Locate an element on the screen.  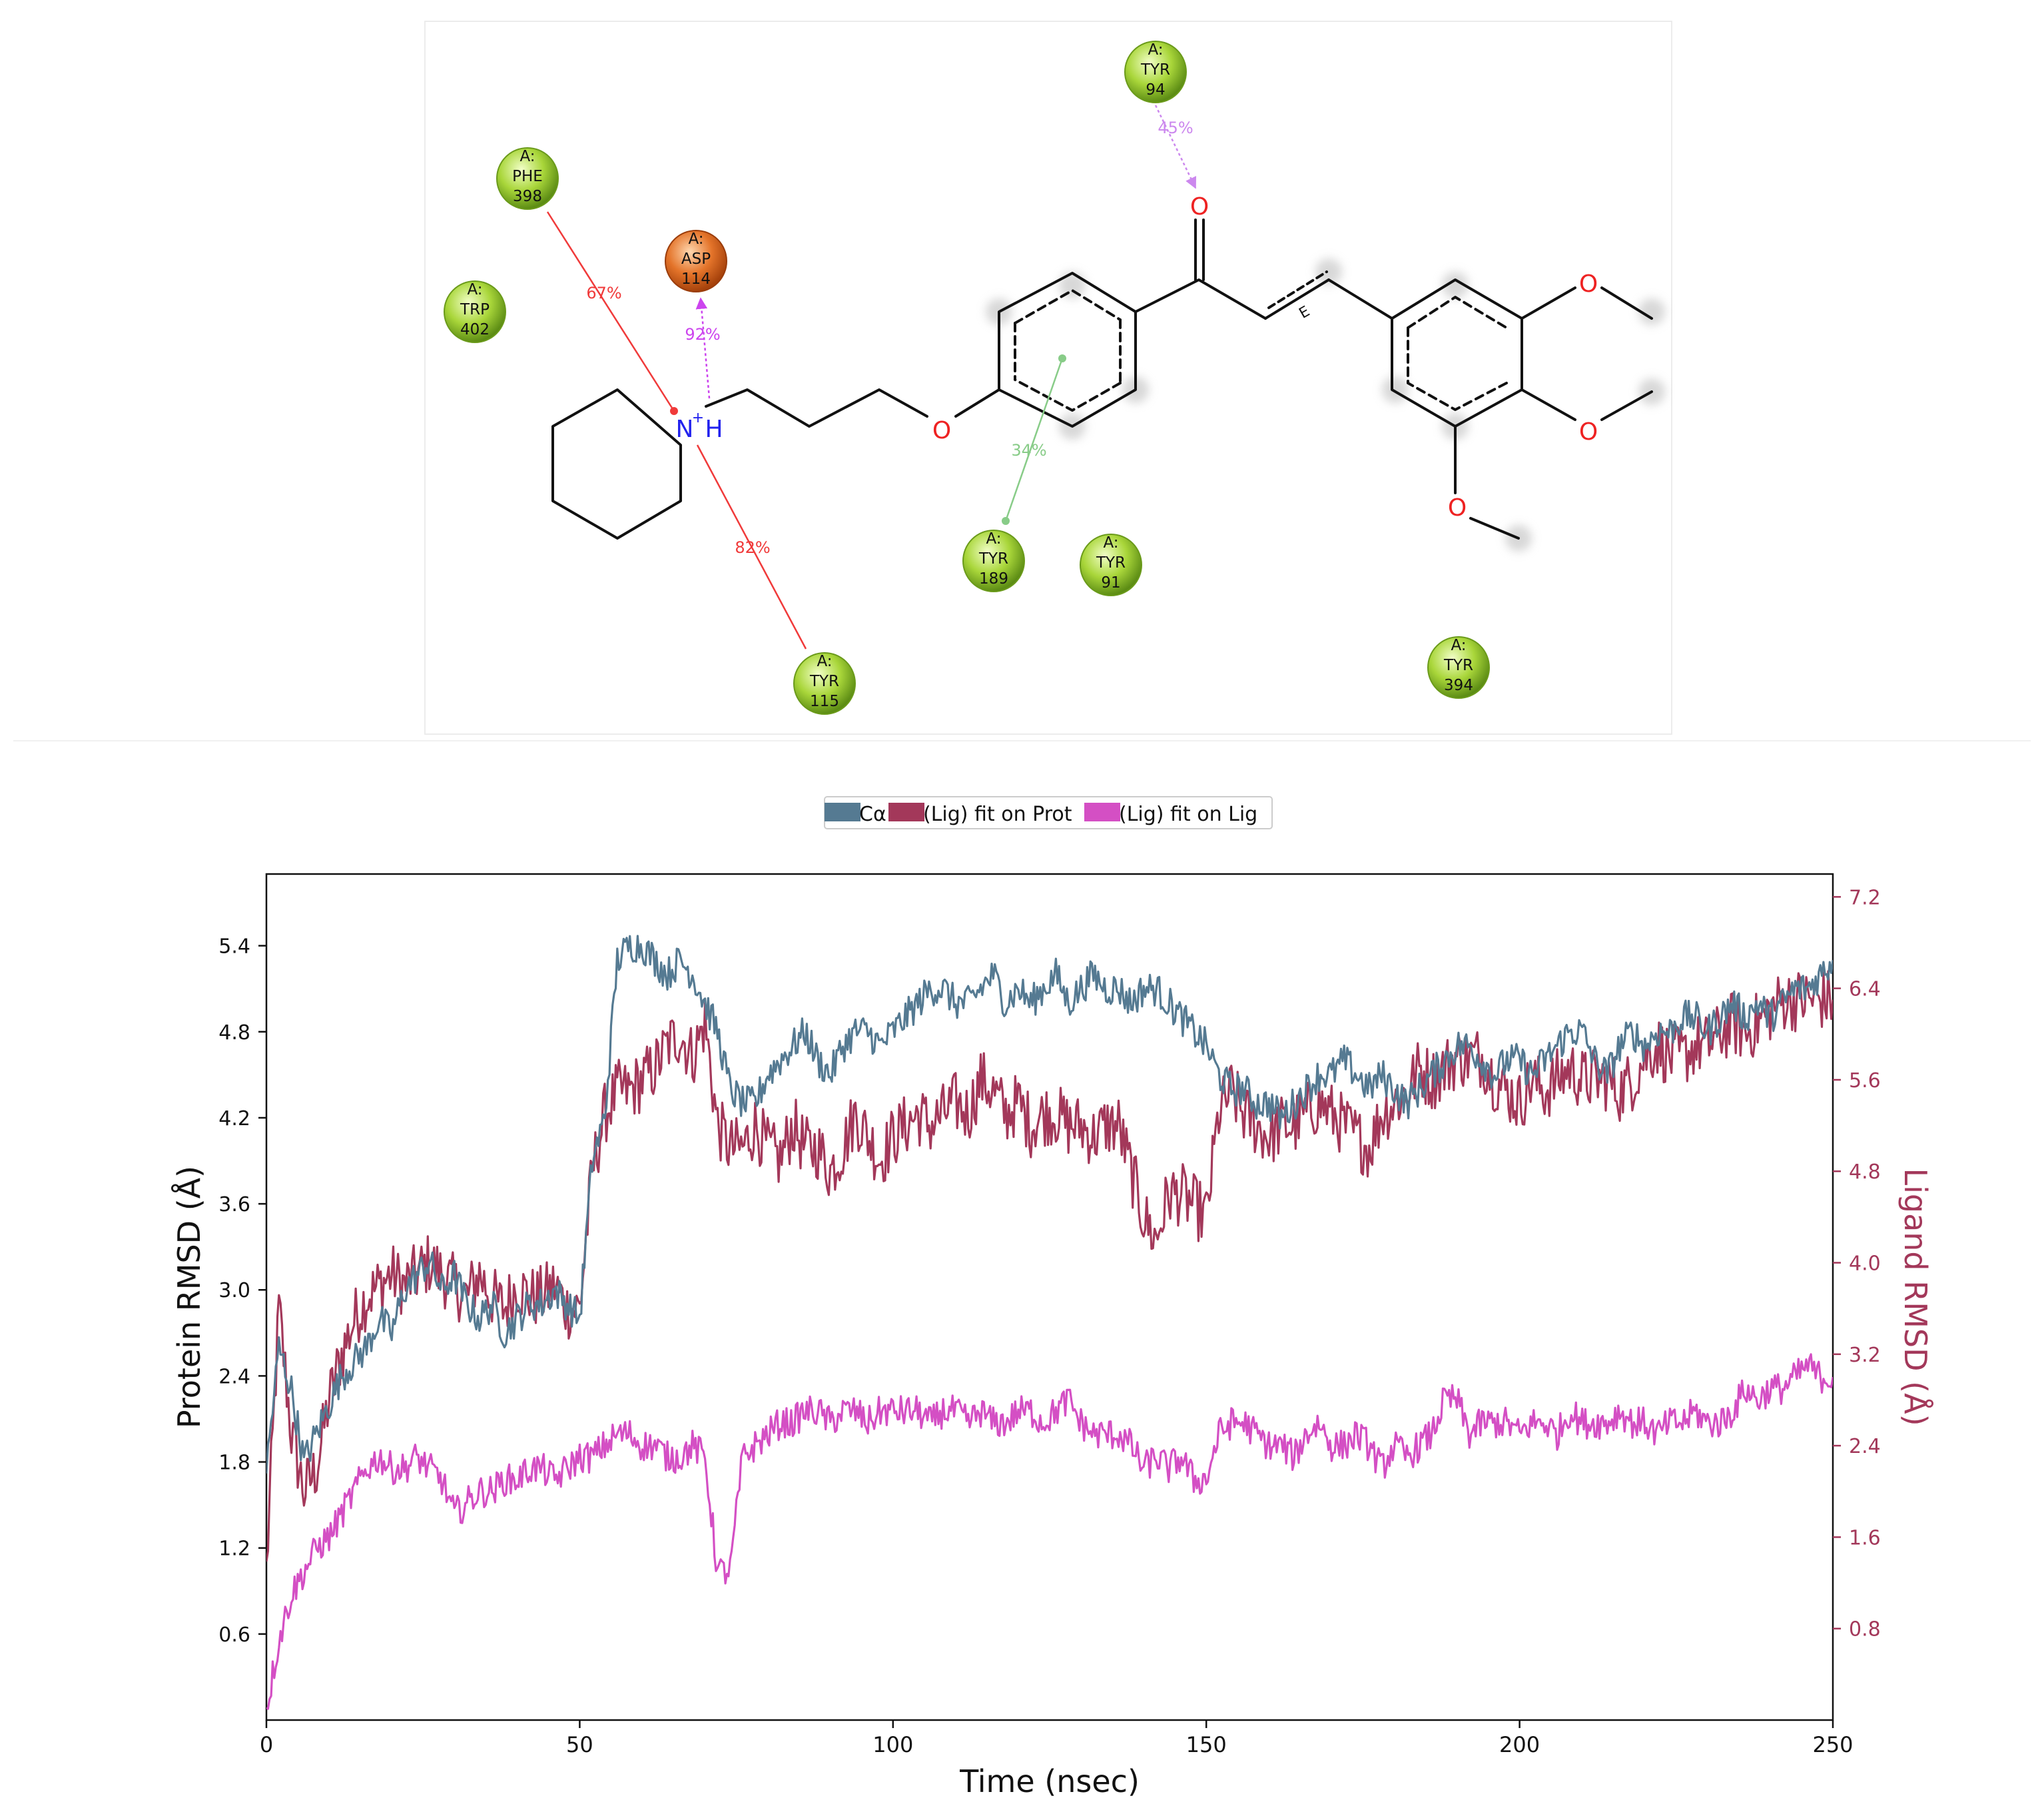
residue-phe-398: A: PHE 398 is located at coordinates (527, 178).